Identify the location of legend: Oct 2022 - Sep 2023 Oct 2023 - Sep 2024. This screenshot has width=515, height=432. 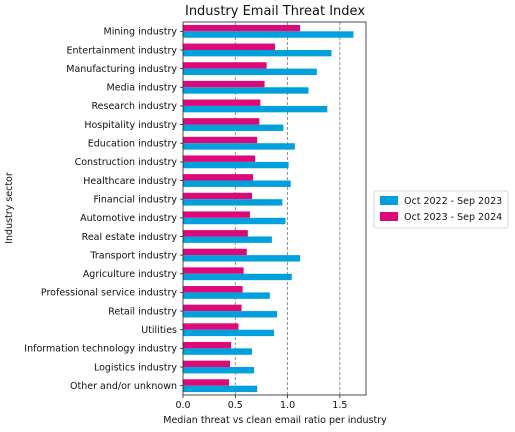
(441, 209).